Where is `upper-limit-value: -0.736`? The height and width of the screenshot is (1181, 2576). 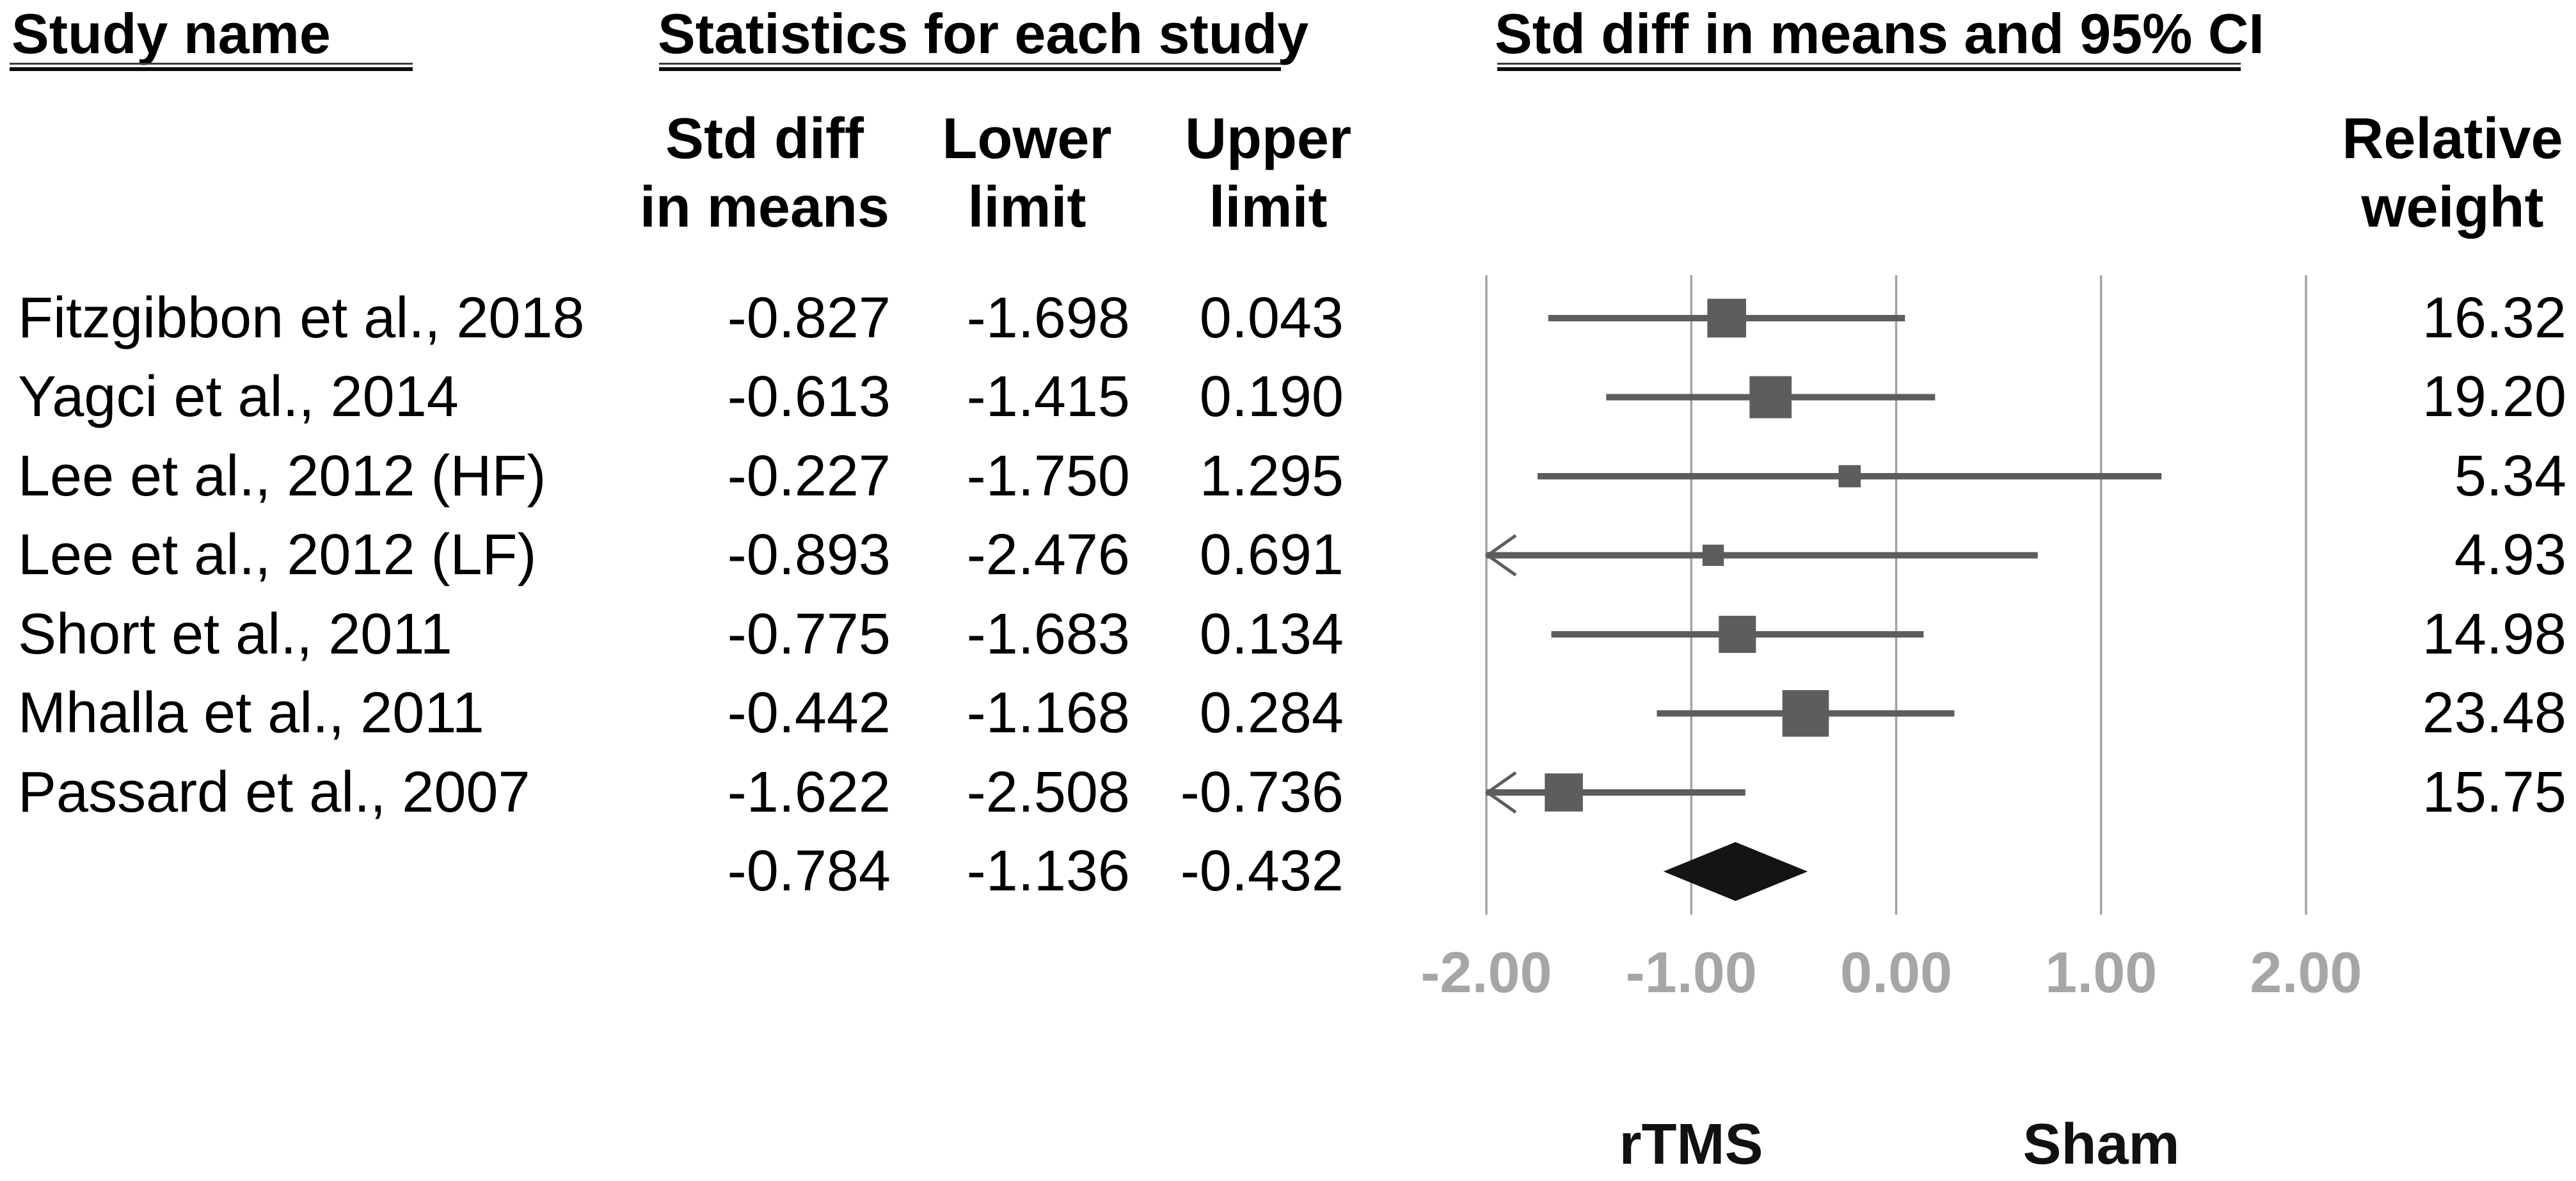 upper-limit-value: -0.736 is located at coordinates (1262, 792).